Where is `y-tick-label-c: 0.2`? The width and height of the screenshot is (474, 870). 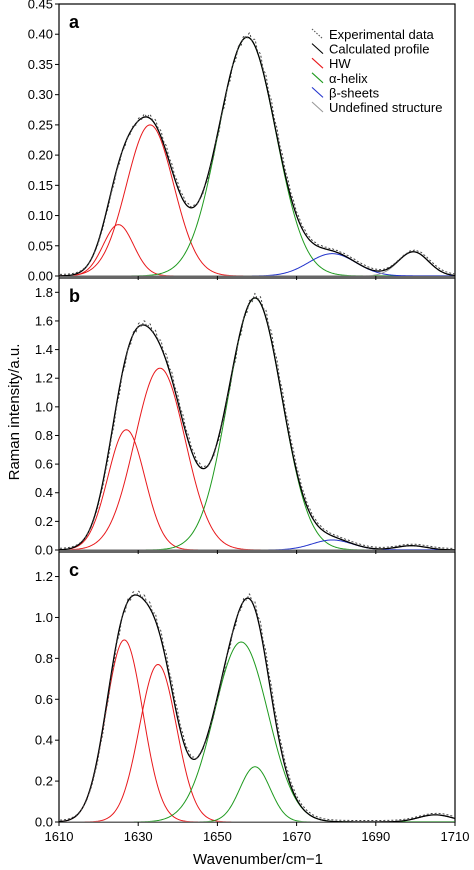
y-tick-label-c: 0.2 is located at coordinates (44, 781).